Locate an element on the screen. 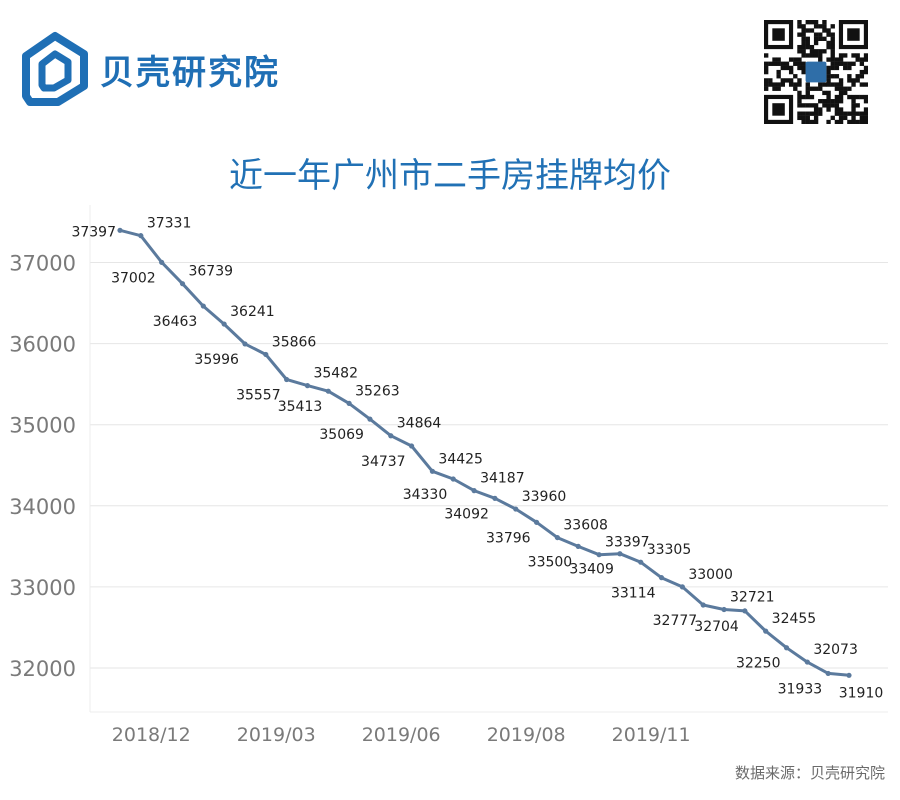 The image size is (900, 800). data-label: 37002 is located at coordinates (133, 278).